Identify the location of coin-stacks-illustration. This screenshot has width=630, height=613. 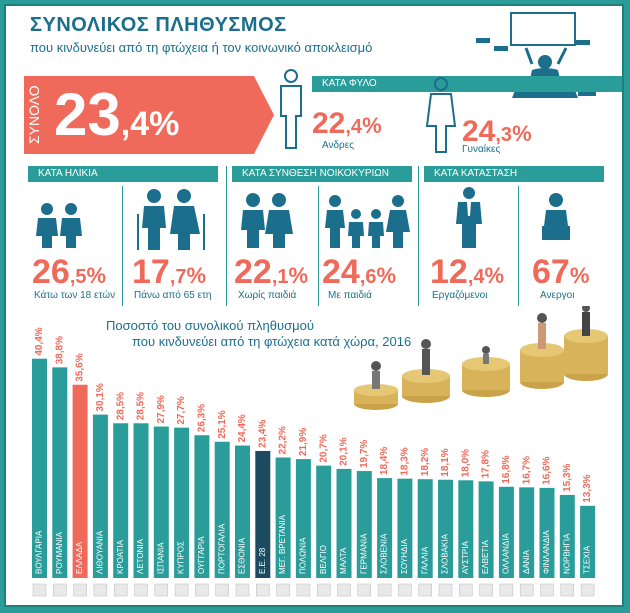
(481, 358).